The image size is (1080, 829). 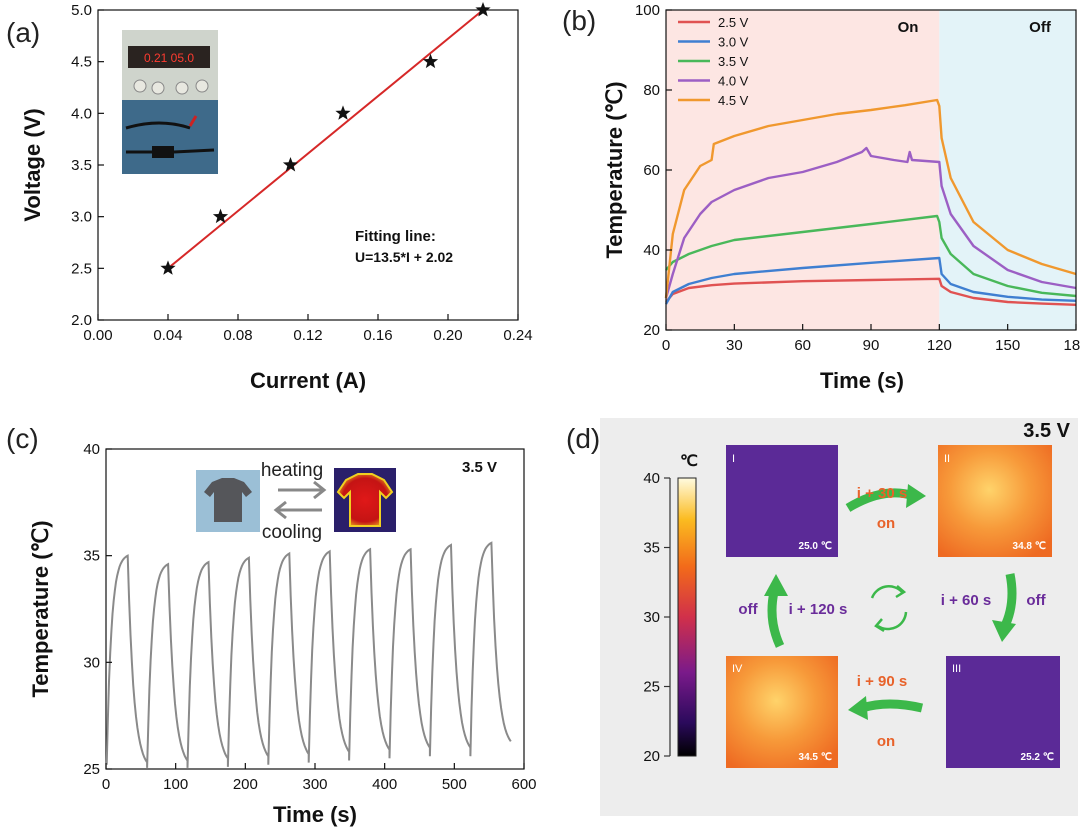 I want to click on x-tick-label-a: 0.00, so click(x=97, y=335).